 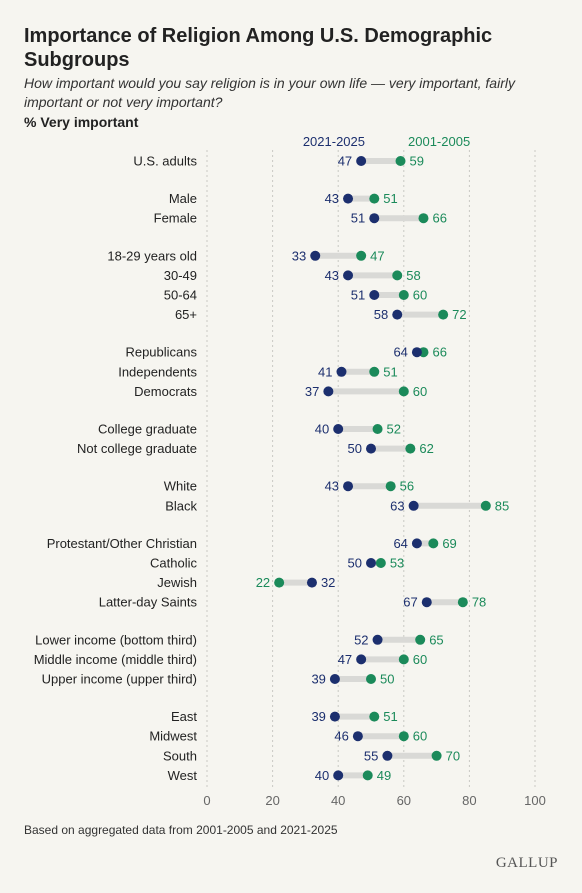 What do you see at coordinates (345, 659) in the screenshot?
I see `value-label-2021-2025: 47` at bounding box center [345, 659].